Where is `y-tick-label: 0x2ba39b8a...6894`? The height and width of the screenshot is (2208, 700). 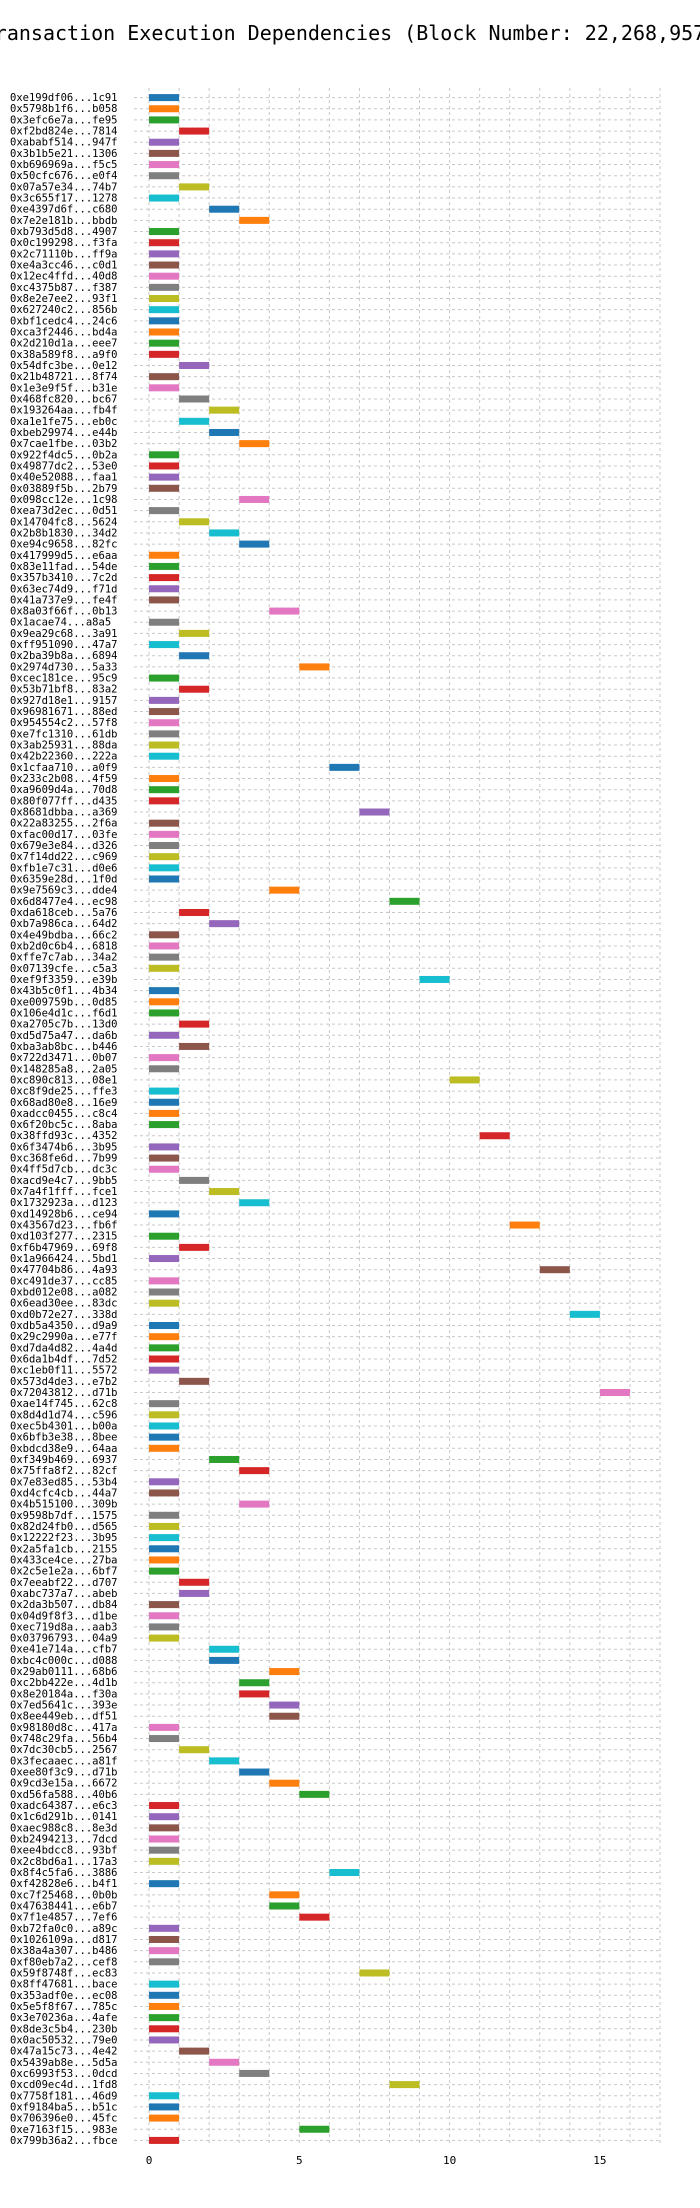 y-tick-label: 0x2ba39b8a...6894 is located at coordinates (63, 656).